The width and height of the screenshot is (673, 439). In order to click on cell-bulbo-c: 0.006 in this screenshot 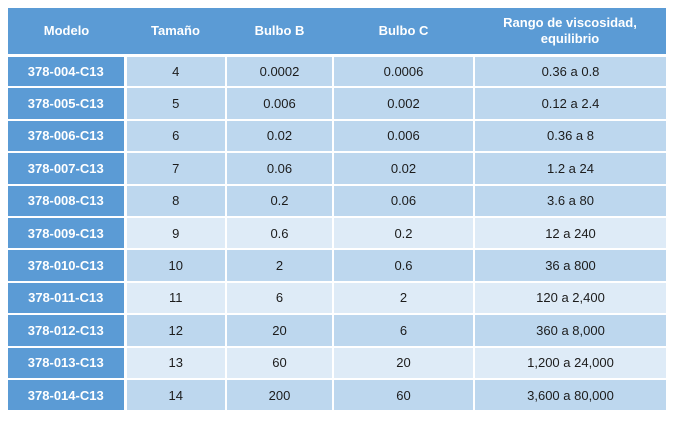, I will do `click(404, 136)`.